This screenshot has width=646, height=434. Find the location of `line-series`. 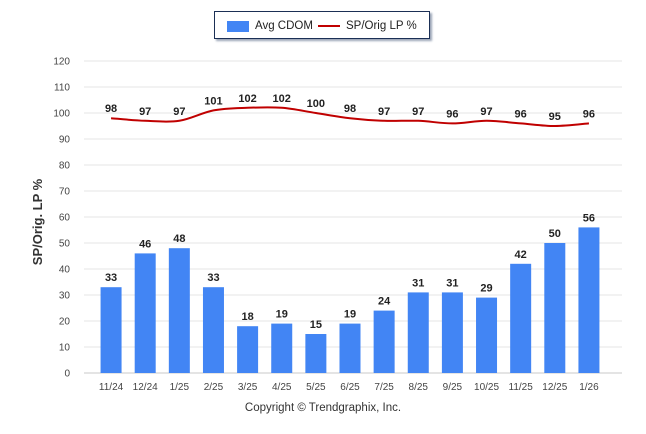

line-series is located at coordinates (350, 117).